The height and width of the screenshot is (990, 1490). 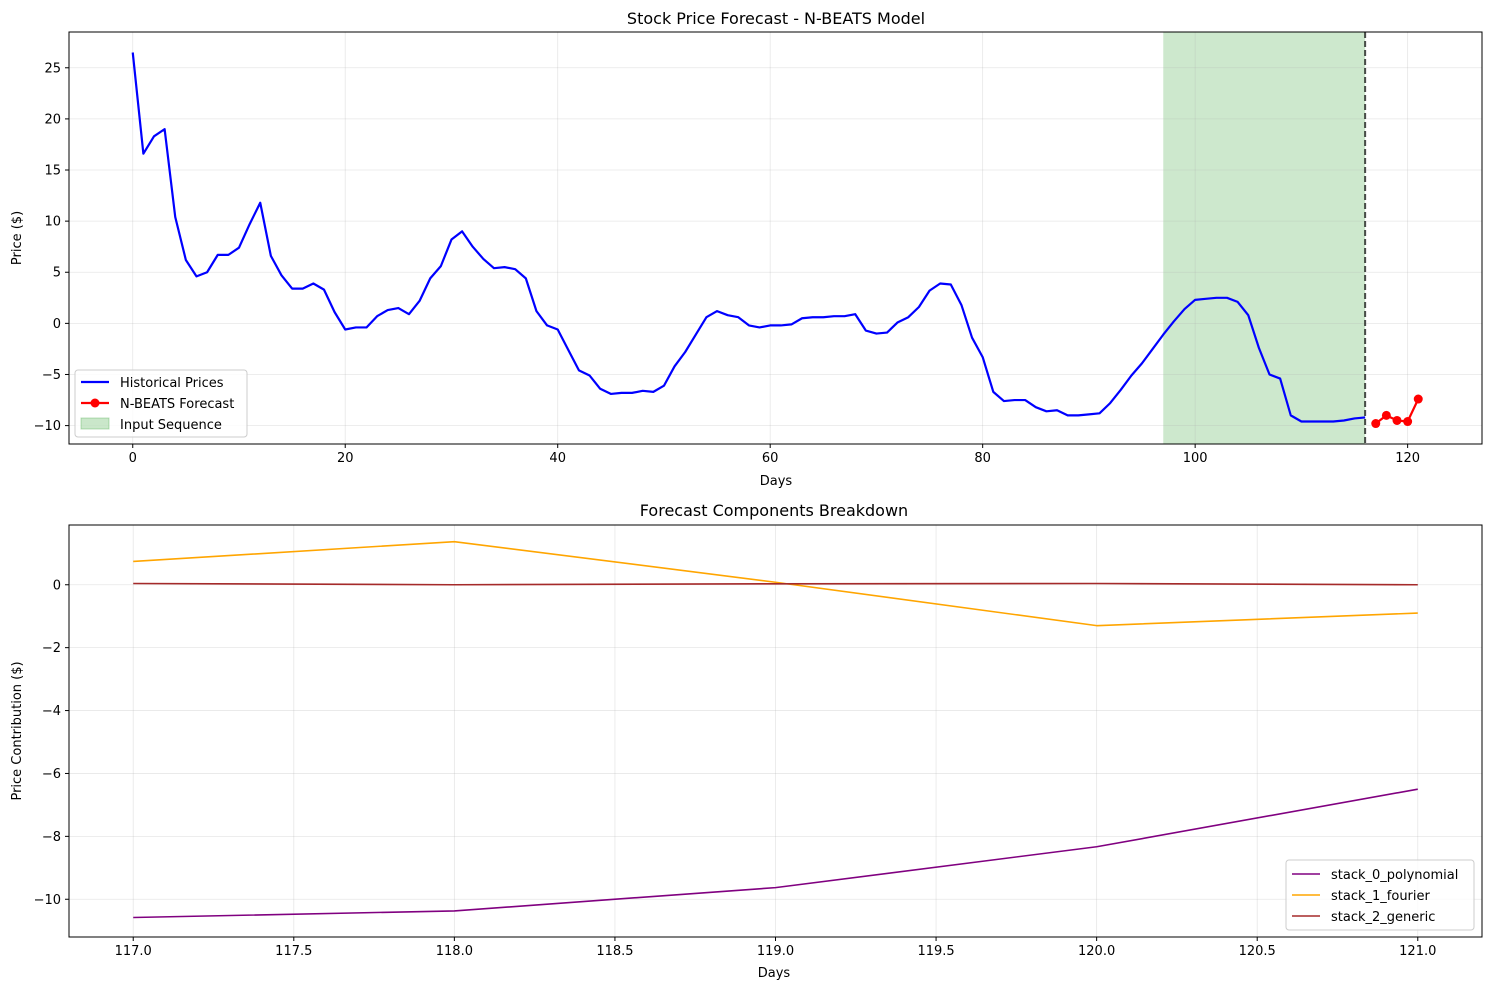 I want to click on series-line-stack-0-polynomial, so click(x=775, y=853).